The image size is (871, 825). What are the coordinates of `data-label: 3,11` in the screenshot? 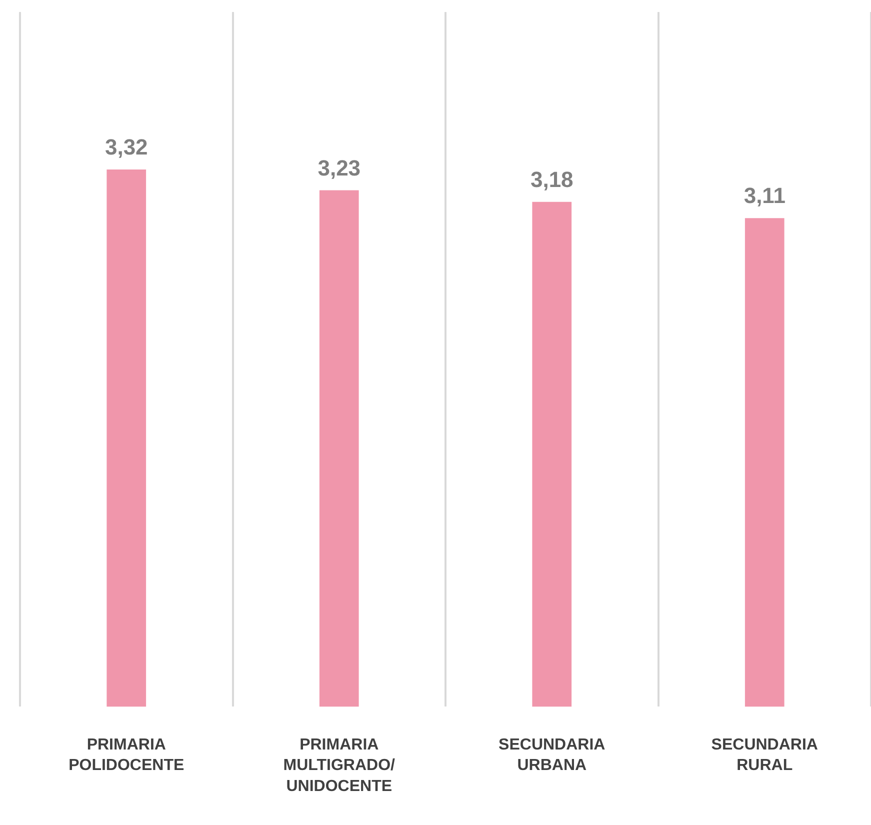 It's located at (765, 195).